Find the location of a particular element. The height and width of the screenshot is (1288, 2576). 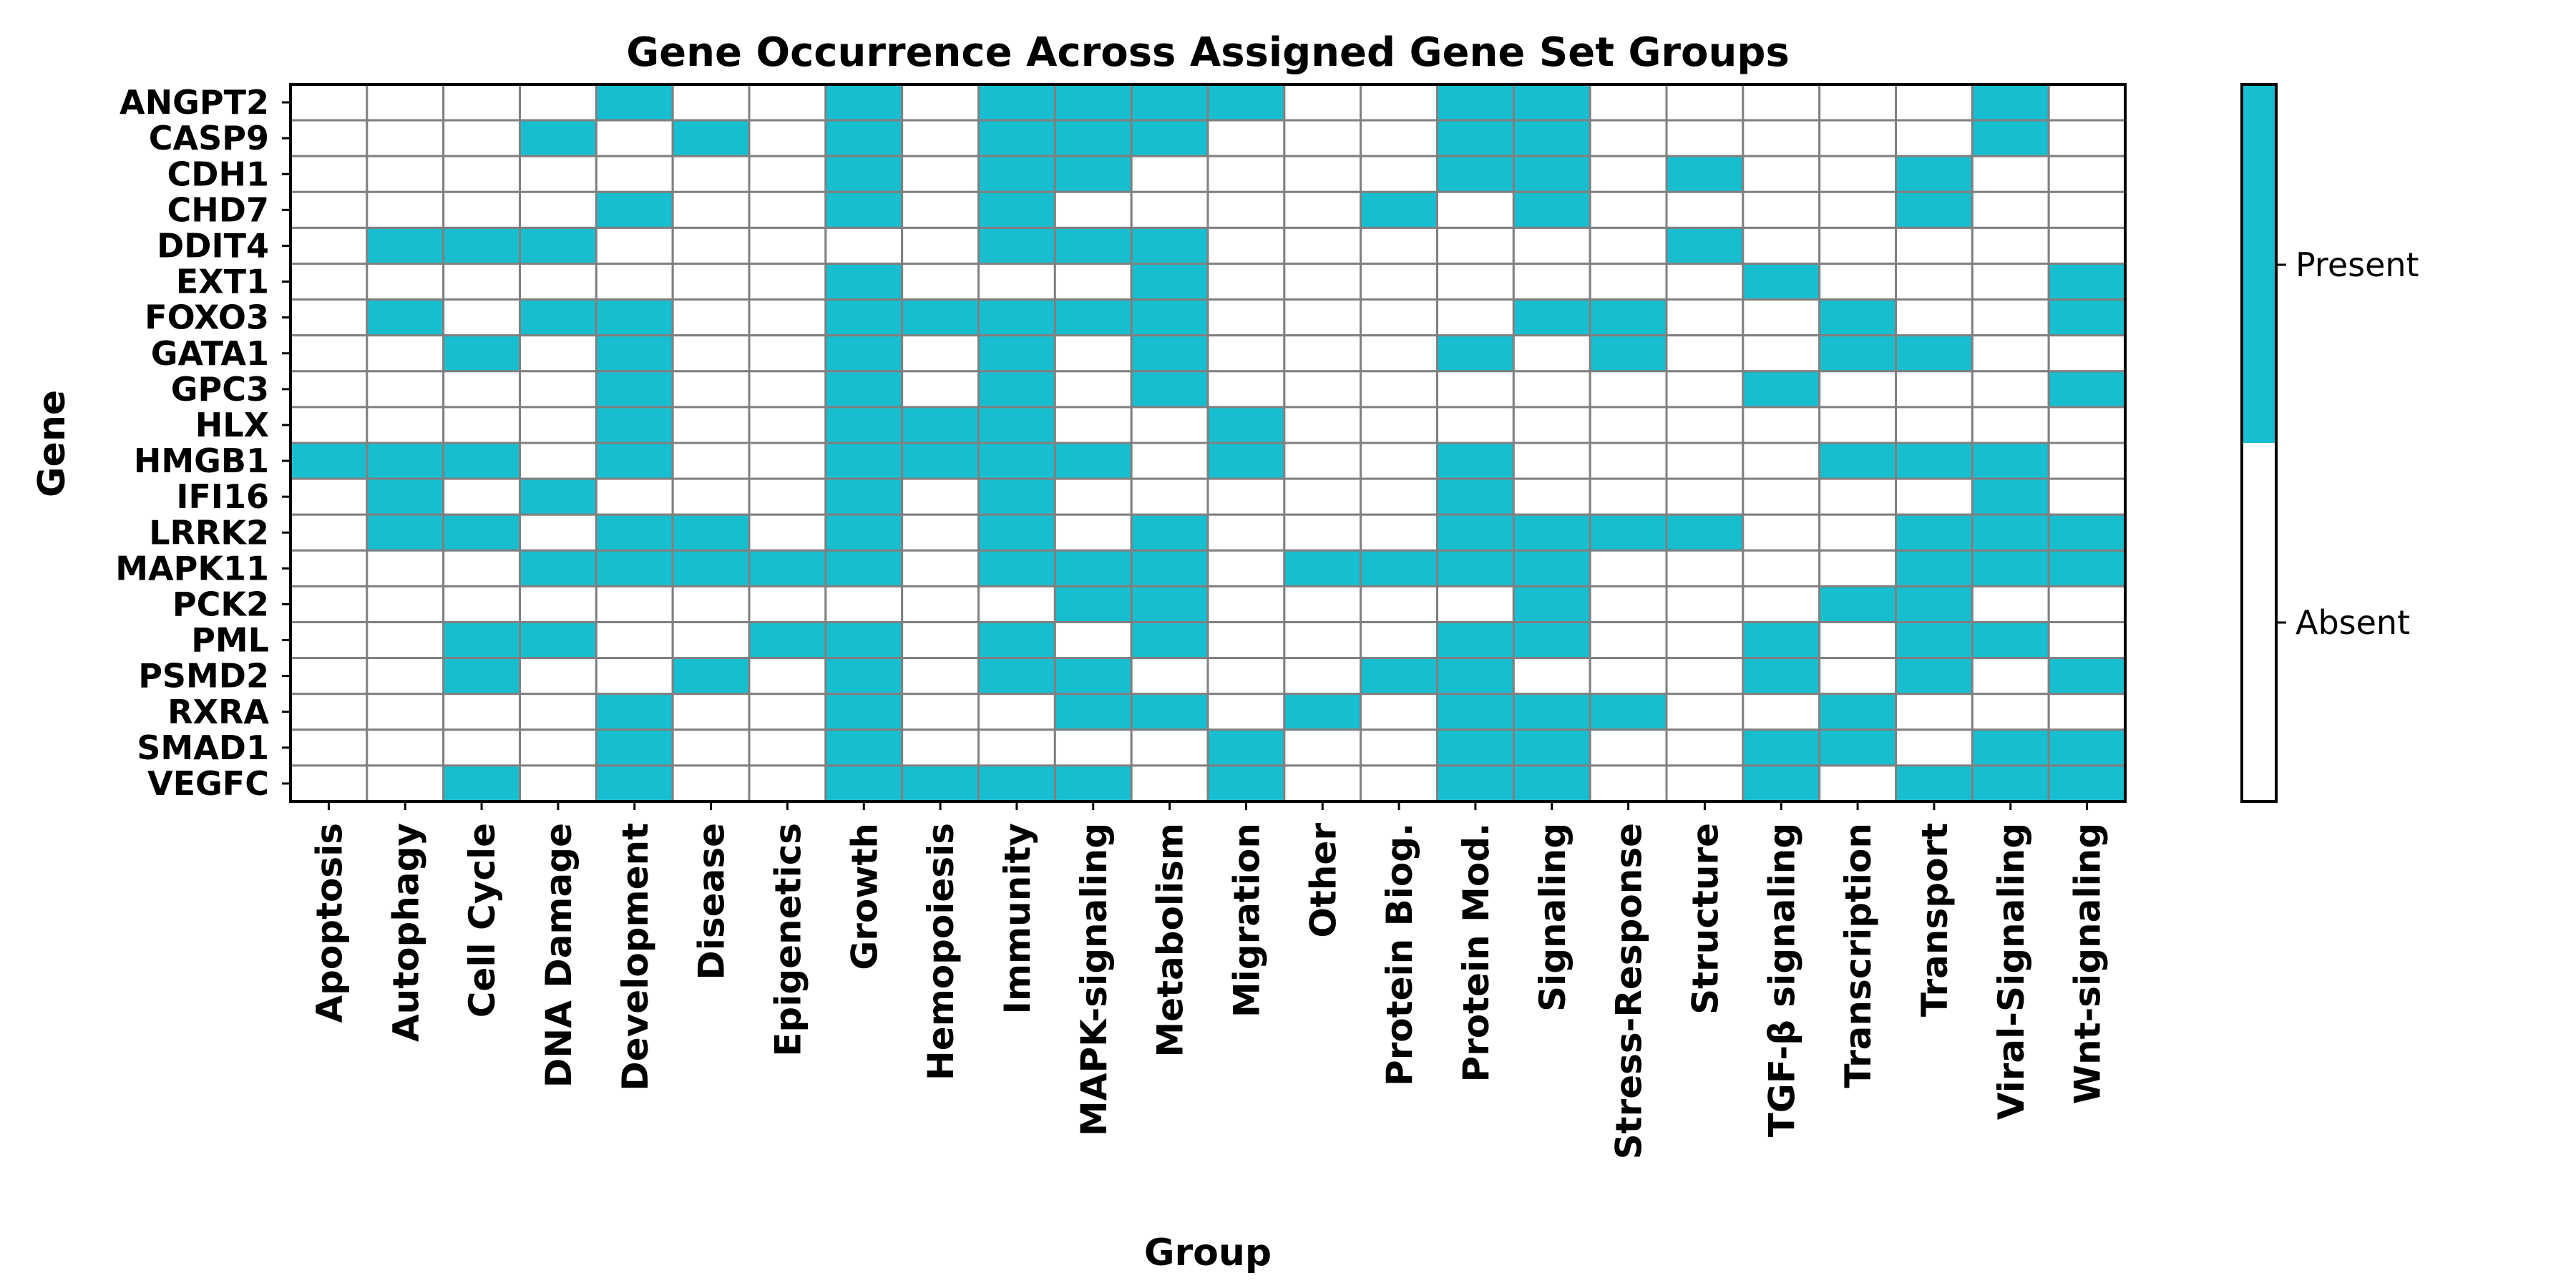

y-tick-label: GATA1 is located at coordinates (210, 353).